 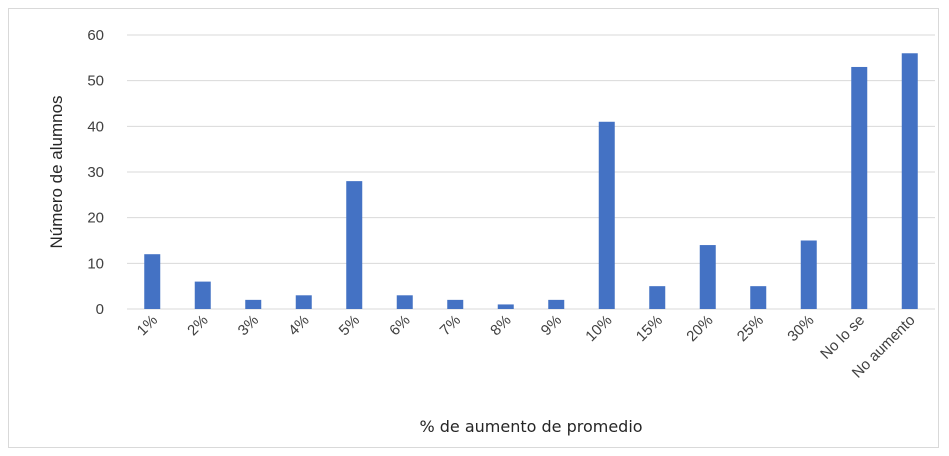 What do you see at coordinates (95, 35) in the screenshot?
I see `y-tick-label: 60` at bounding box center [95, 35].